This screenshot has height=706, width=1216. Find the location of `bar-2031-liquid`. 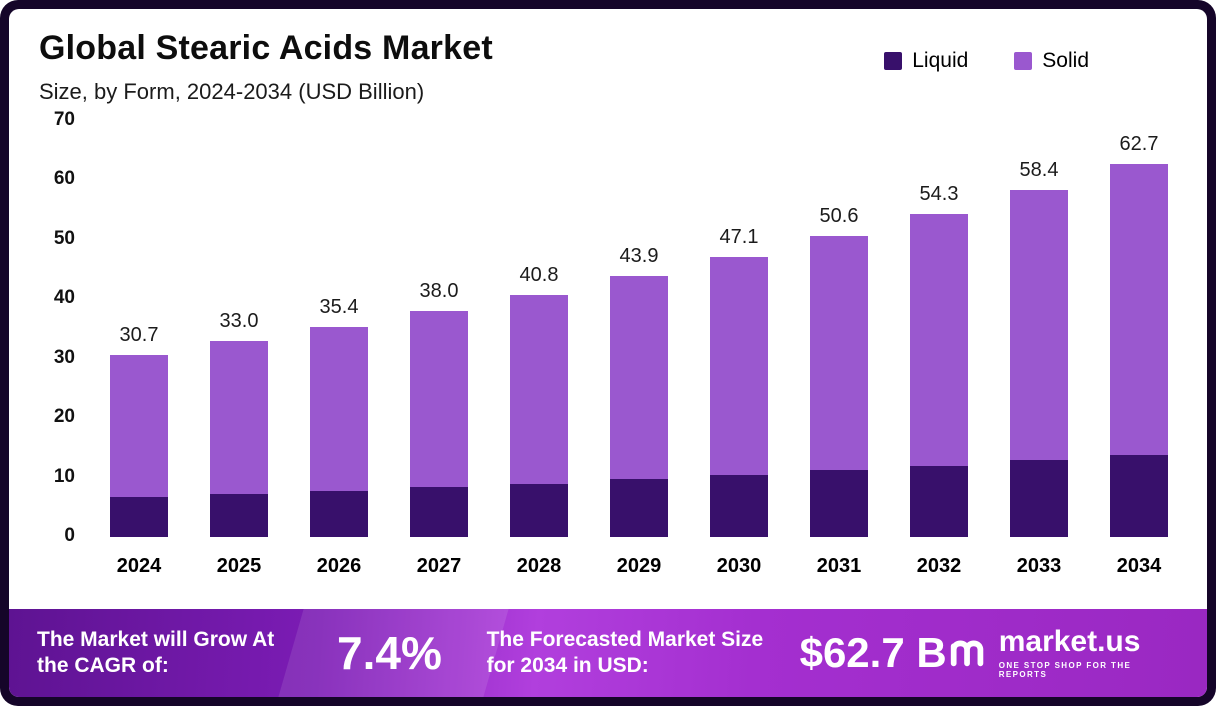

bar-2031-liquid is located at coordinates (839, 503).